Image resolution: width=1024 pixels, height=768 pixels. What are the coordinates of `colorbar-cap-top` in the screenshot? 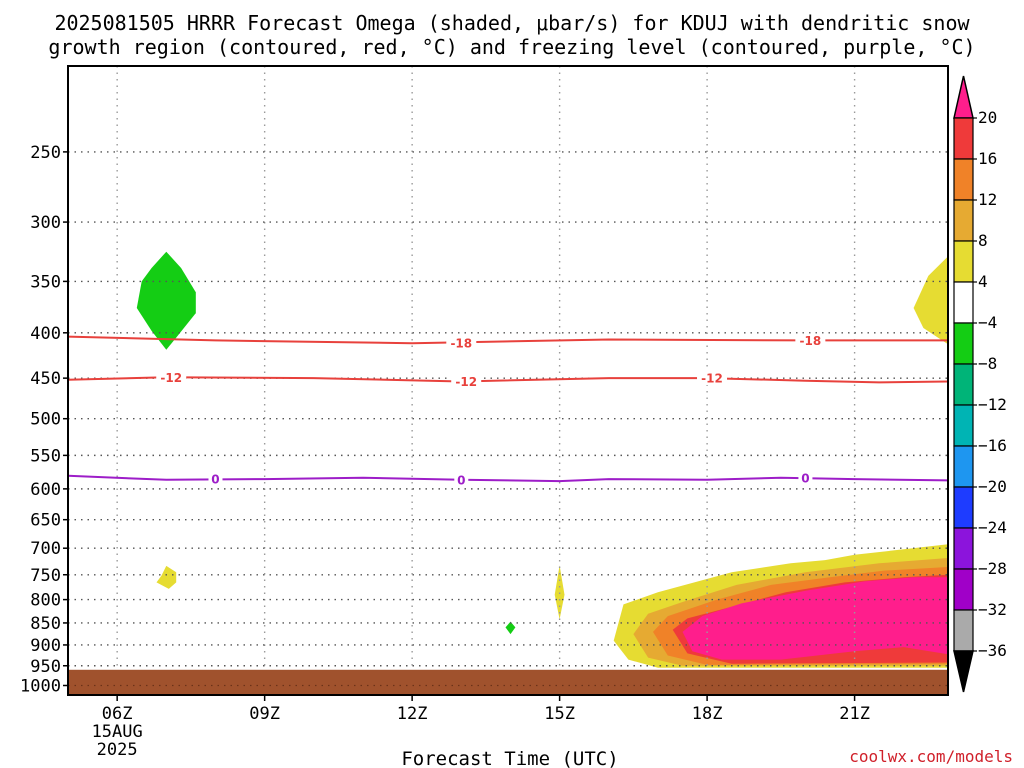 It's located at (963, 97).